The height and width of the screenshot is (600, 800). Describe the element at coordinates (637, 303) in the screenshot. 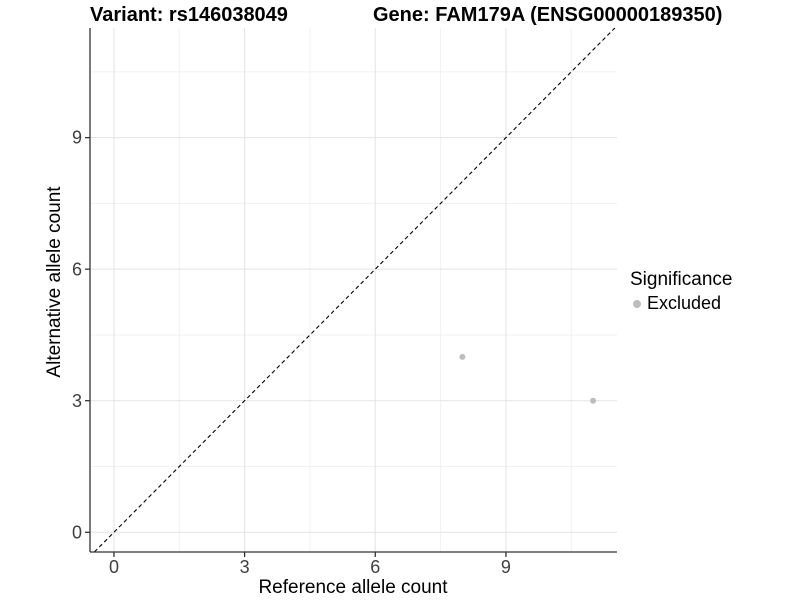

I see `excluded-dot-icon` at that location.